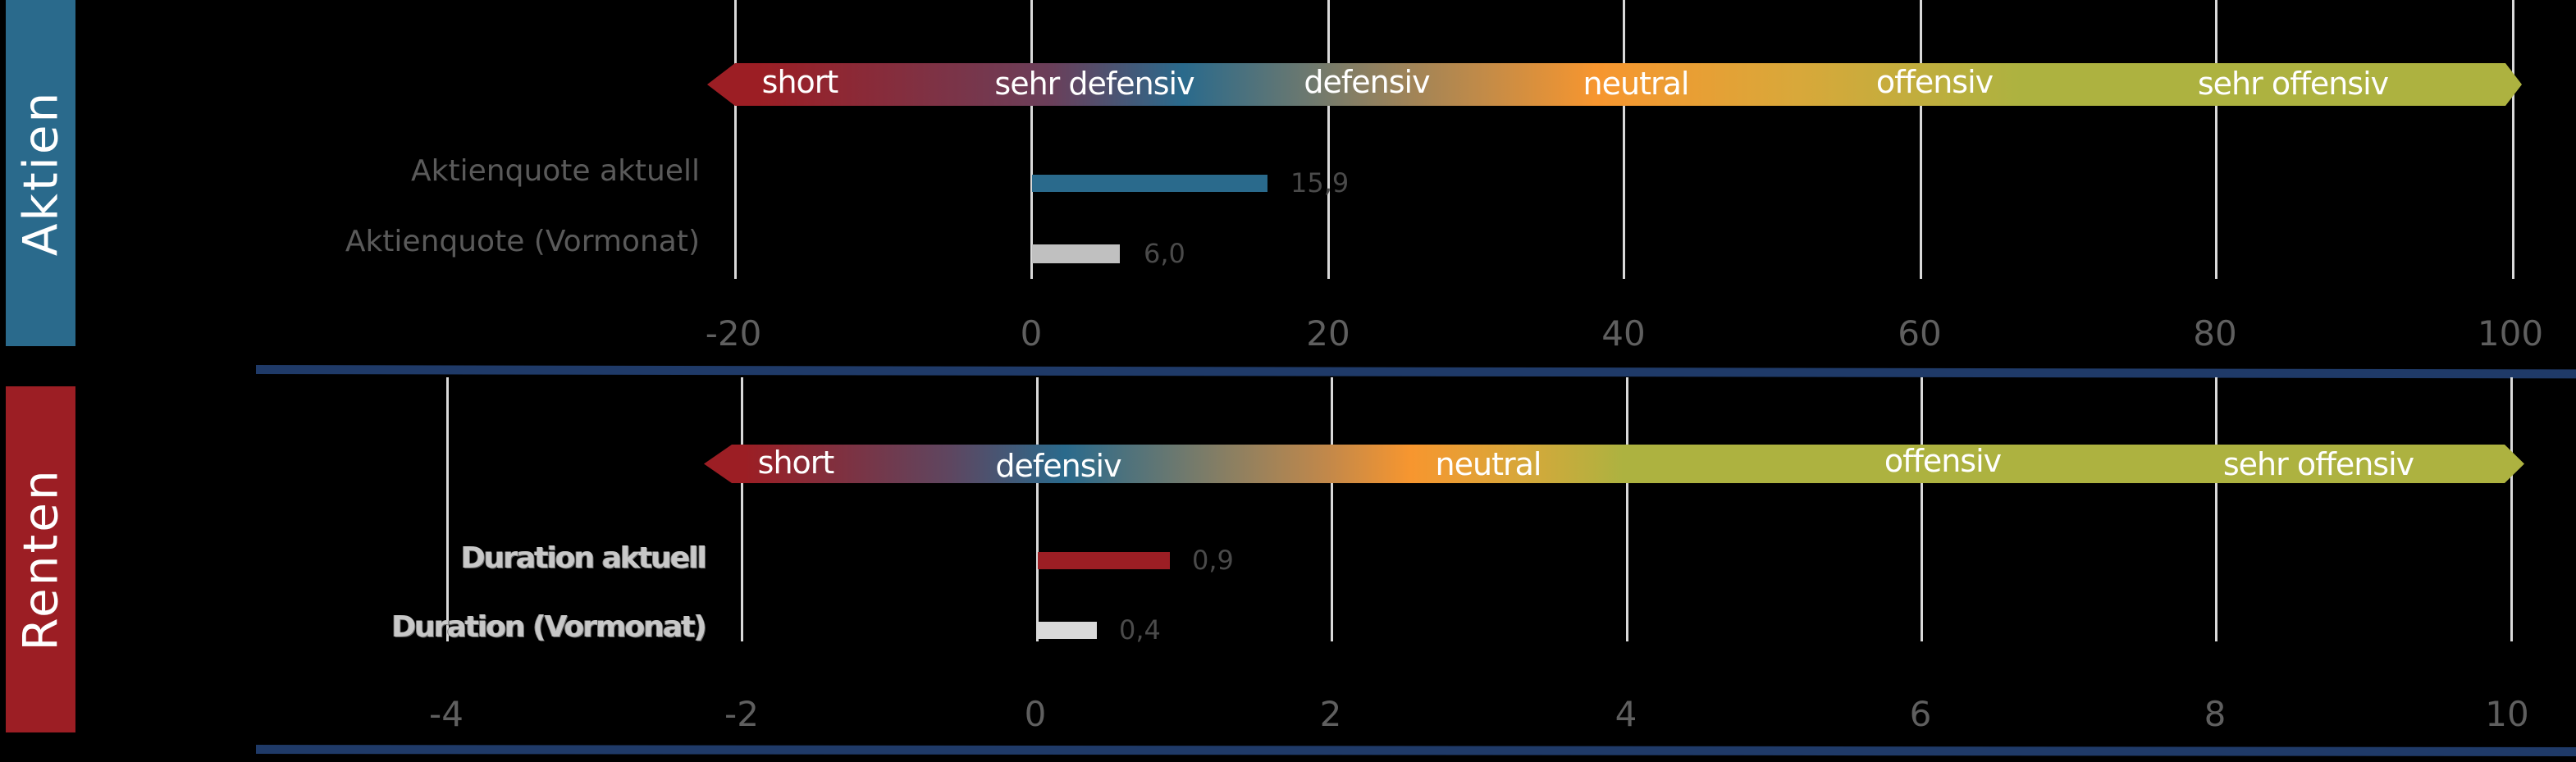  I want to click on value-label-duration-aktuell: 0,9, so click(1213, 560).